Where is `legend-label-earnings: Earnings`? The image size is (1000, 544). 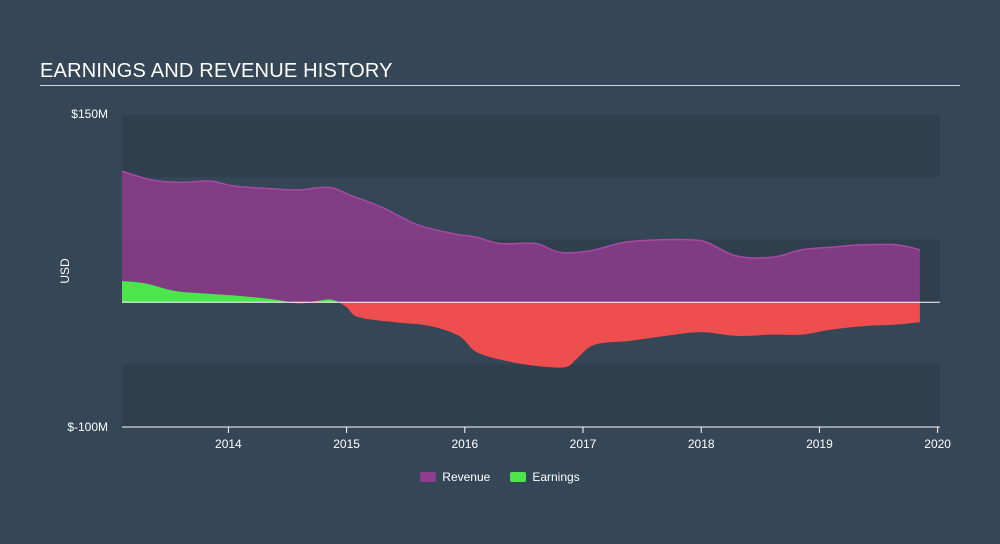
legend-label-earnings: Earnings is located at coordinates (556, 477).